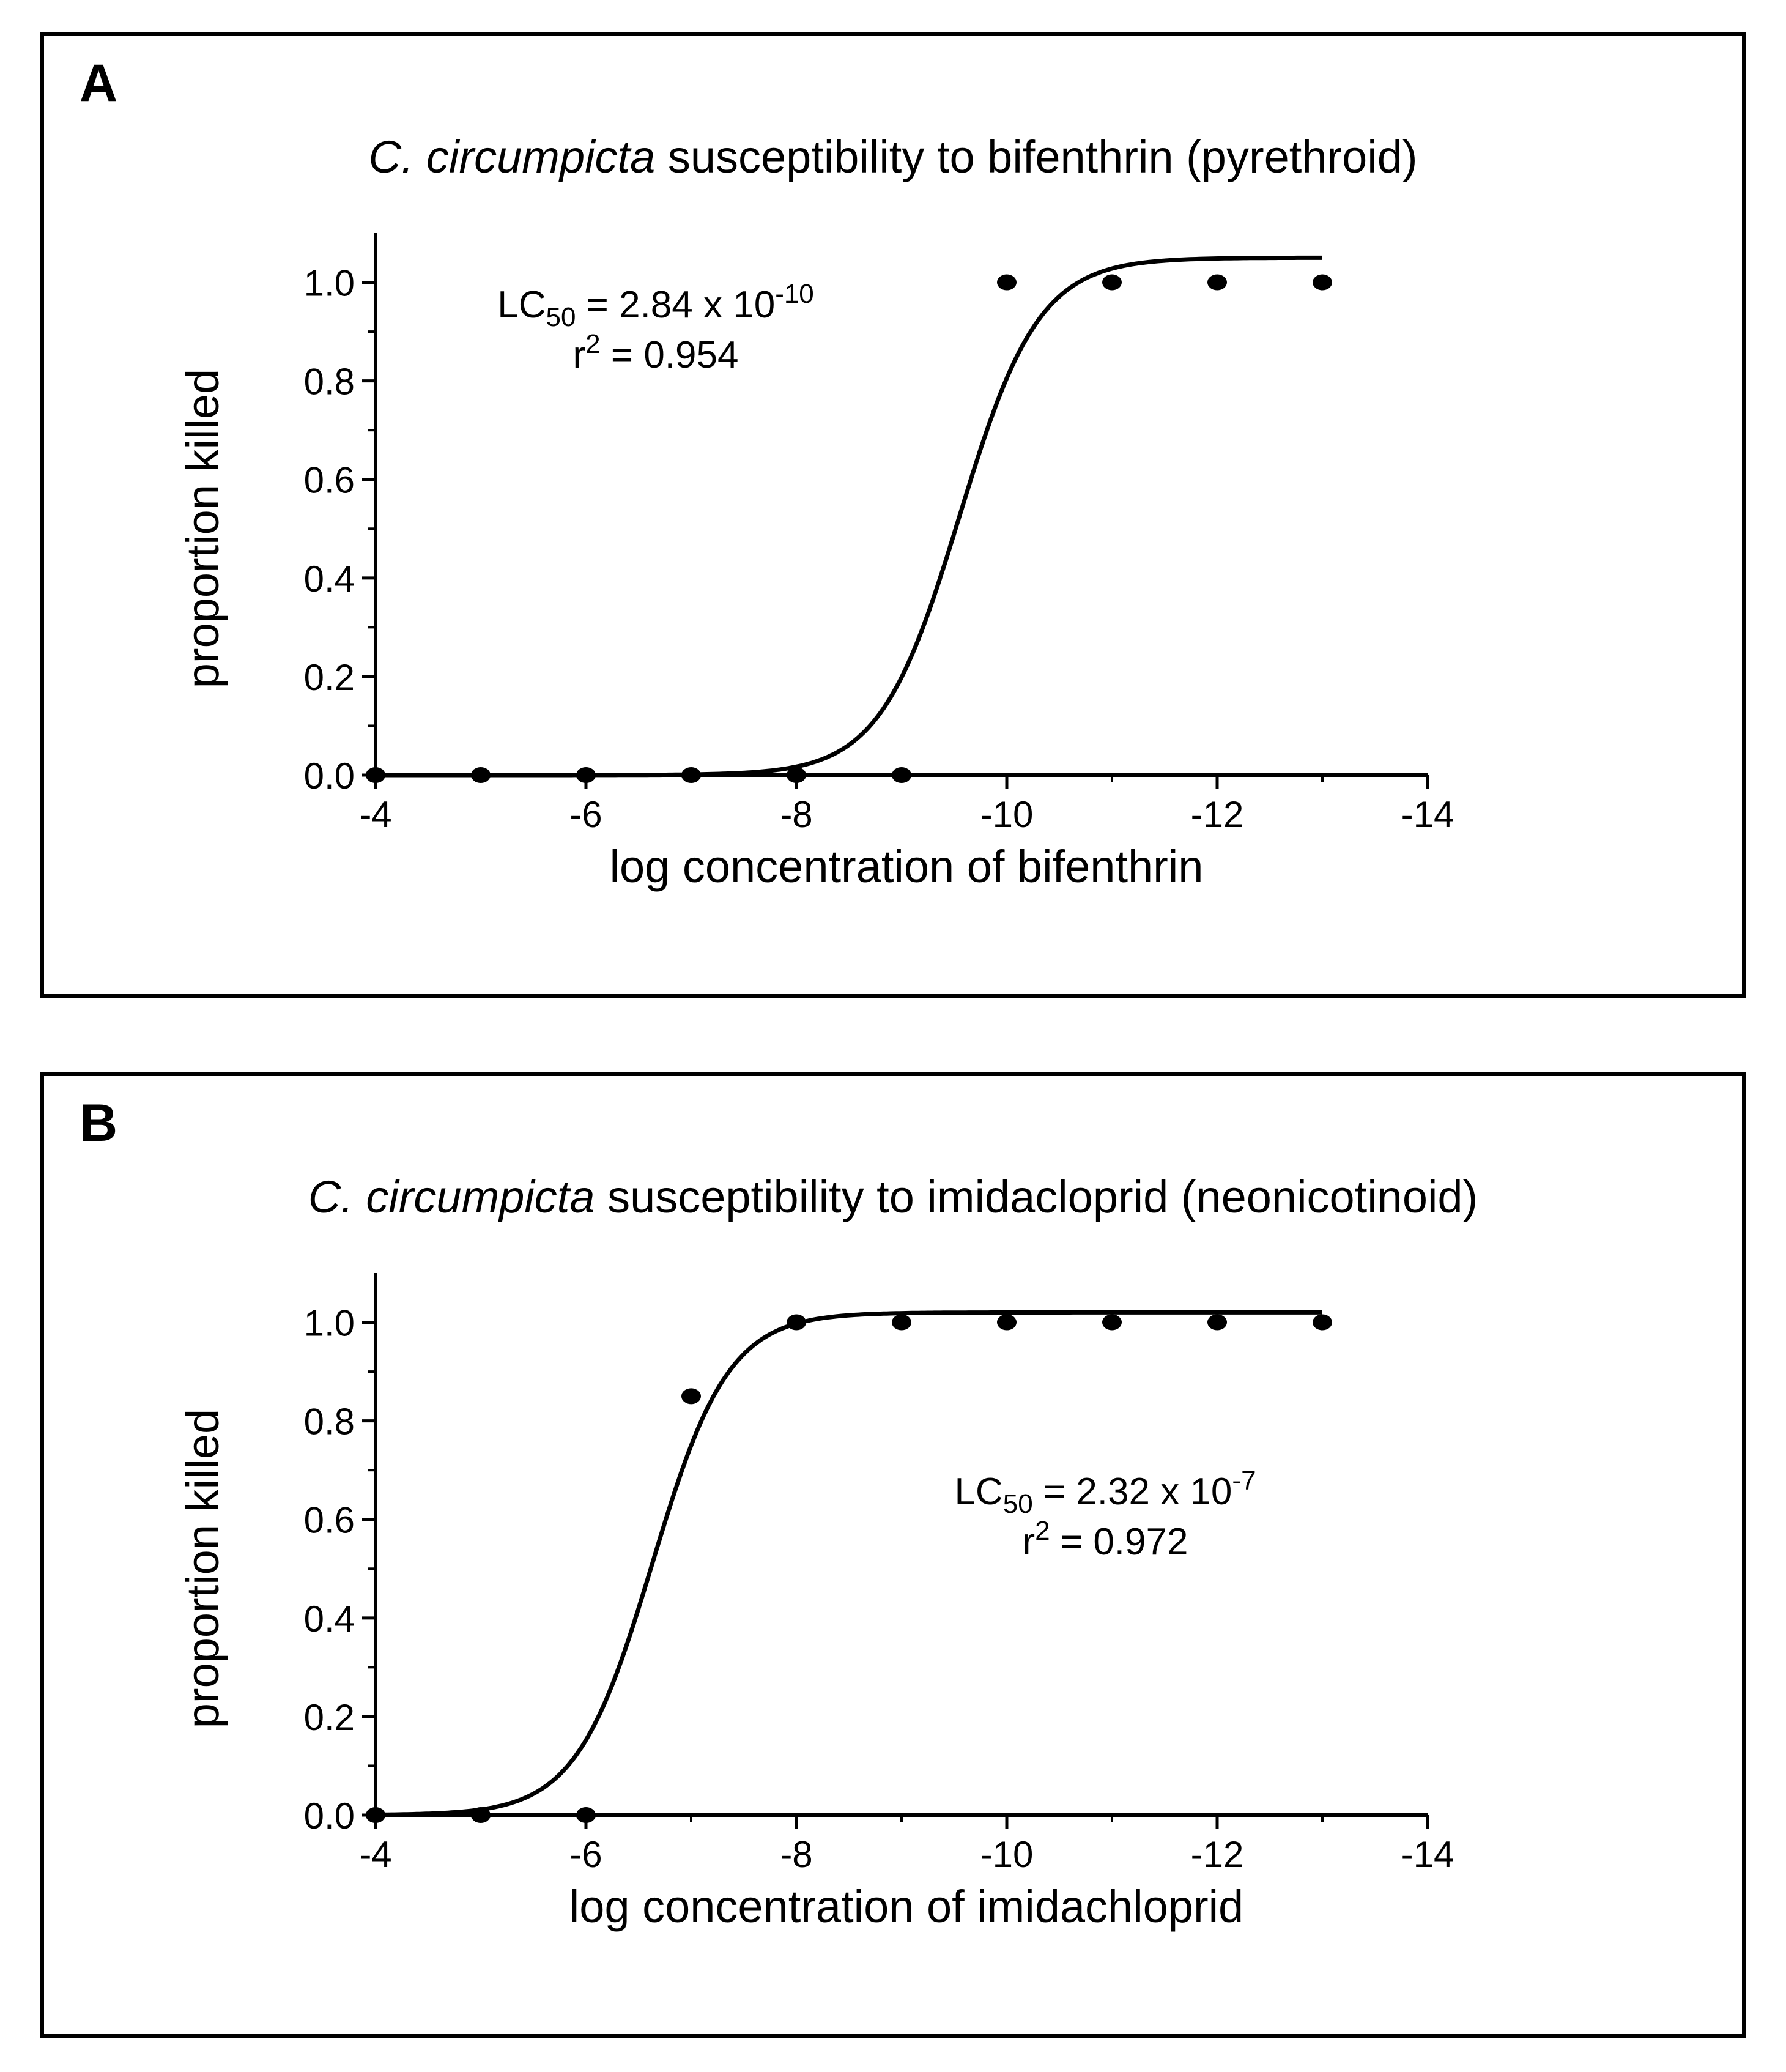 Image resolution: width=1786 pixels, height=2072 pixels. I want to click on panel-letter: B, so click(99, 1124).